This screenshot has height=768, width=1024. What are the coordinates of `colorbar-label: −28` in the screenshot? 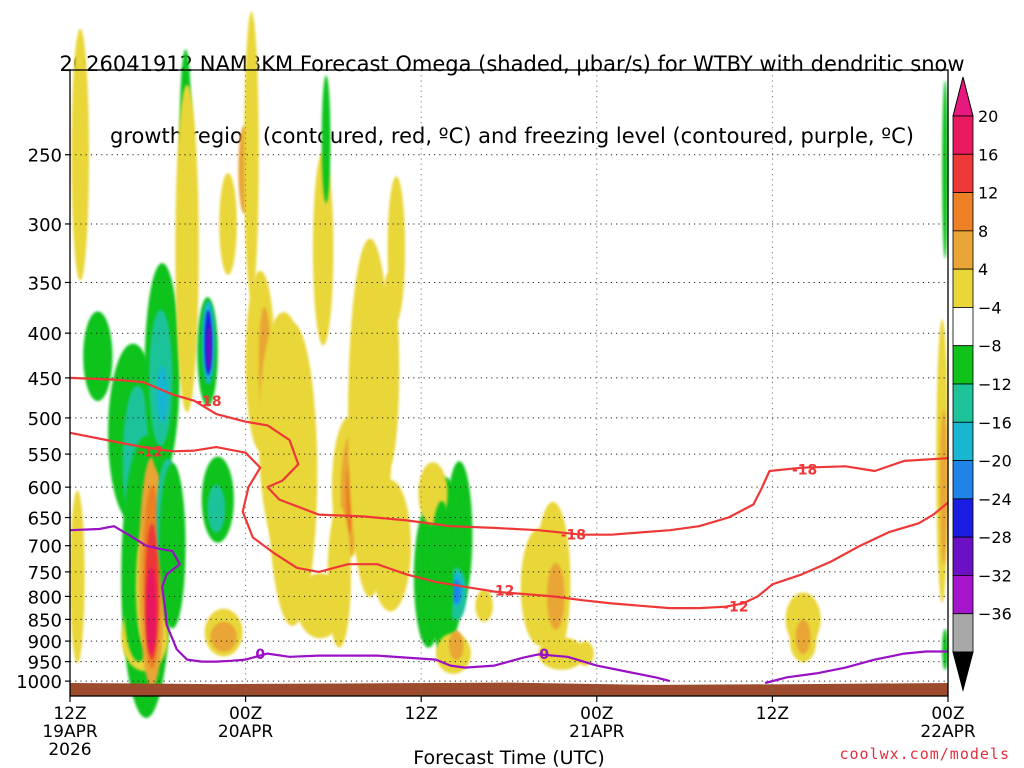 It's located at (995, 537).